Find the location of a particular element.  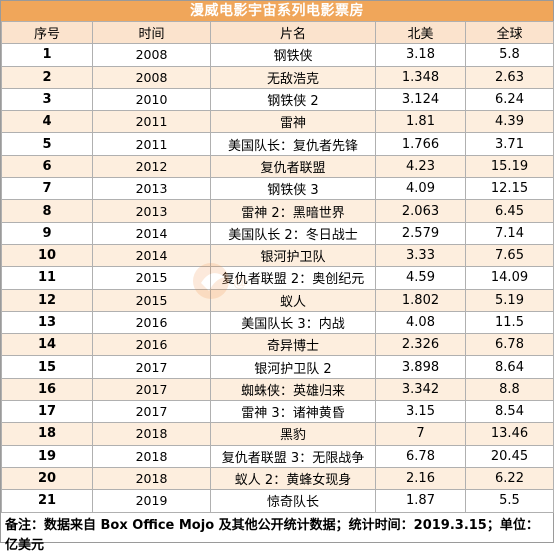

cell-index: 2 is located at coordinates (47, 77).